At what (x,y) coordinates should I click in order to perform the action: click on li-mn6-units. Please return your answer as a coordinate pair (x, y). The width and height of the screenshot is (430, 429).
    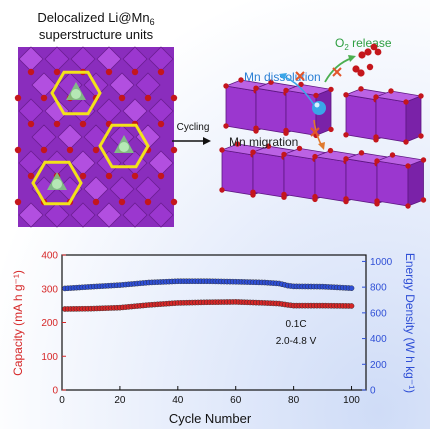
    Looking at the image, I should click on (90, 138).